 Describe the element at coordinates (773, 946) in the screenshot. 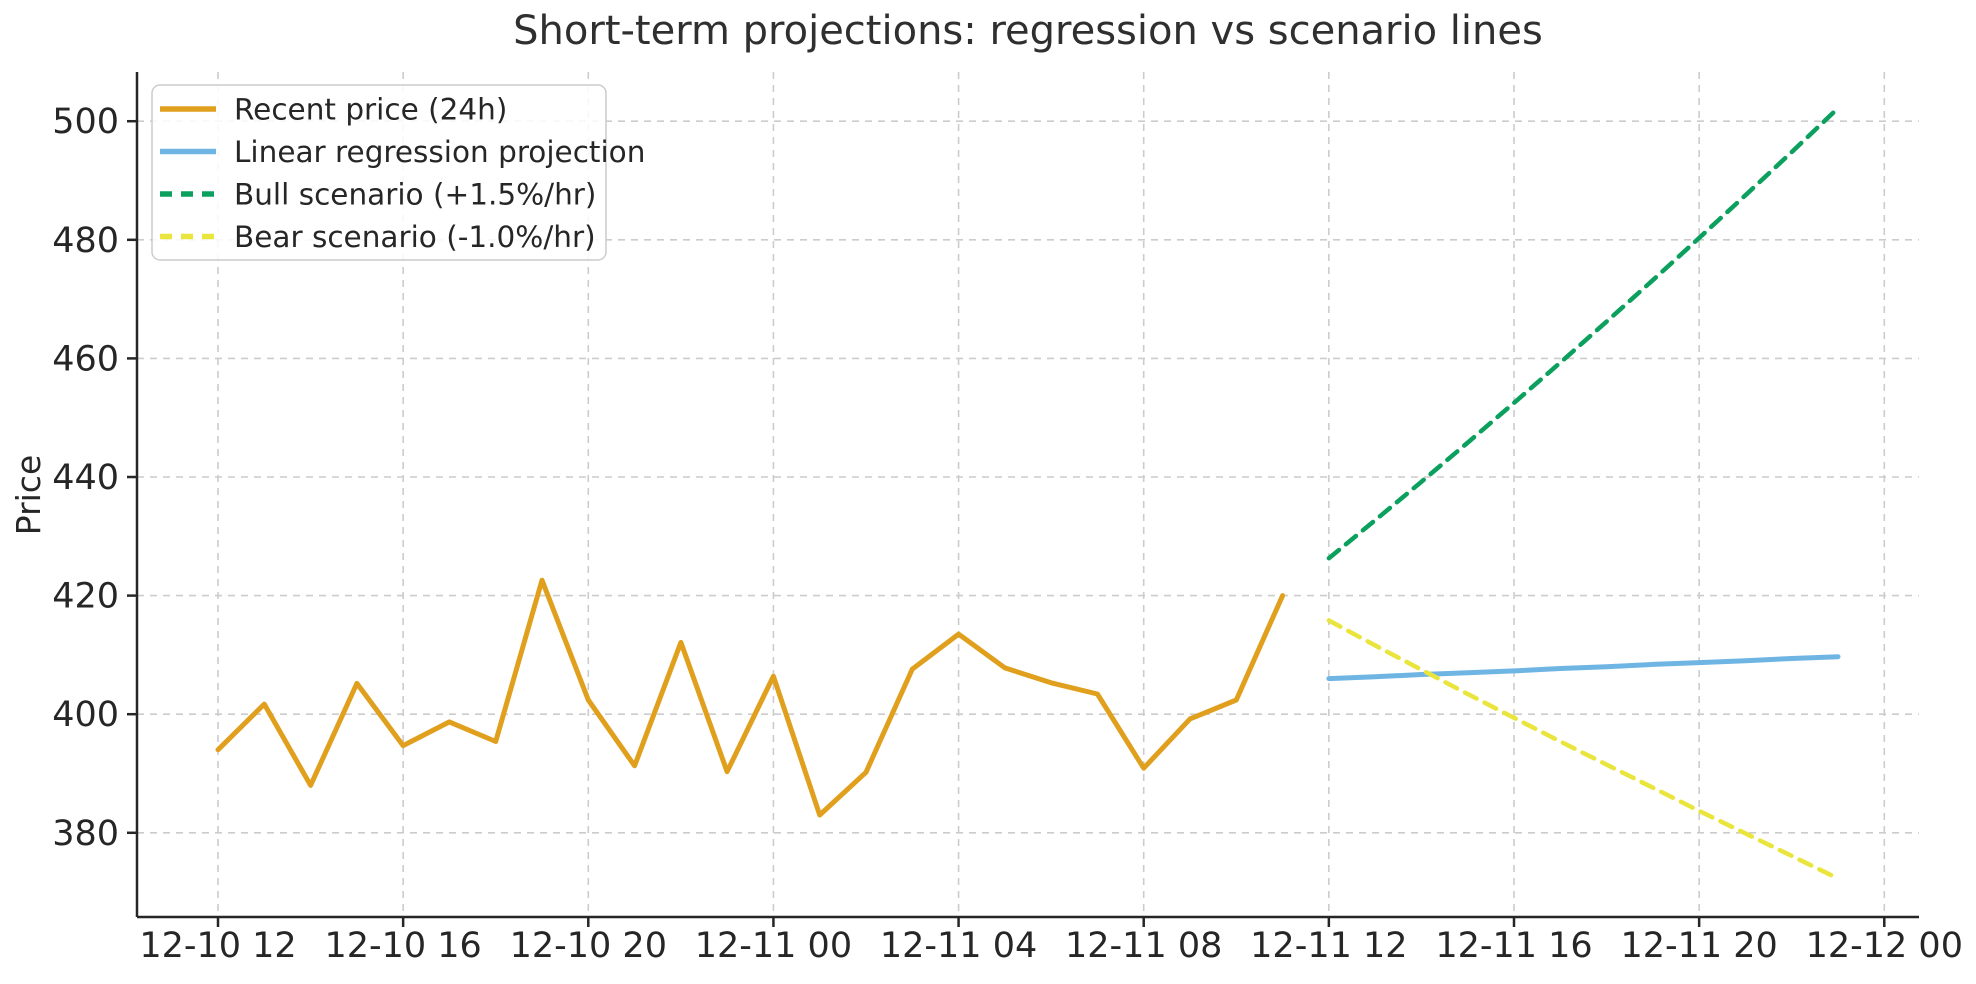

I see `x-tick-label: 12-11 00` at that location.